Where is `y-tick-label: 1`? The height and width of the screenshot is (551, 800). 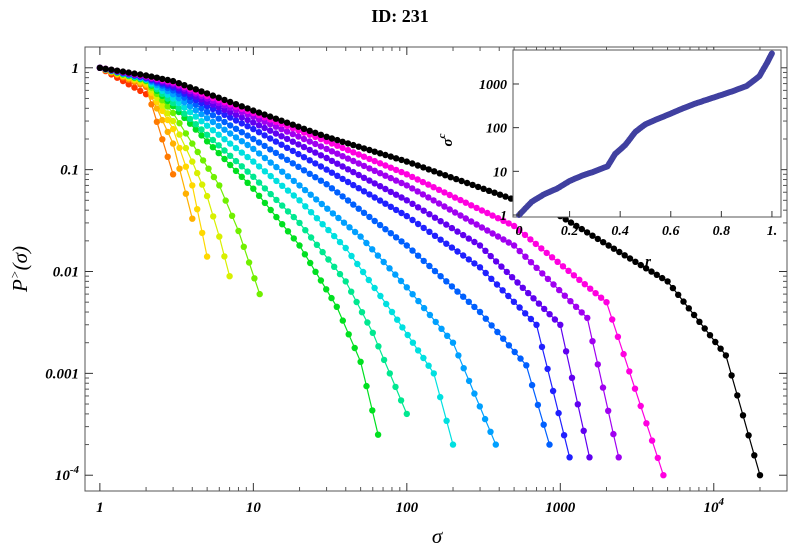 y-tick-label: 1 is located at coordinates (76, 69).